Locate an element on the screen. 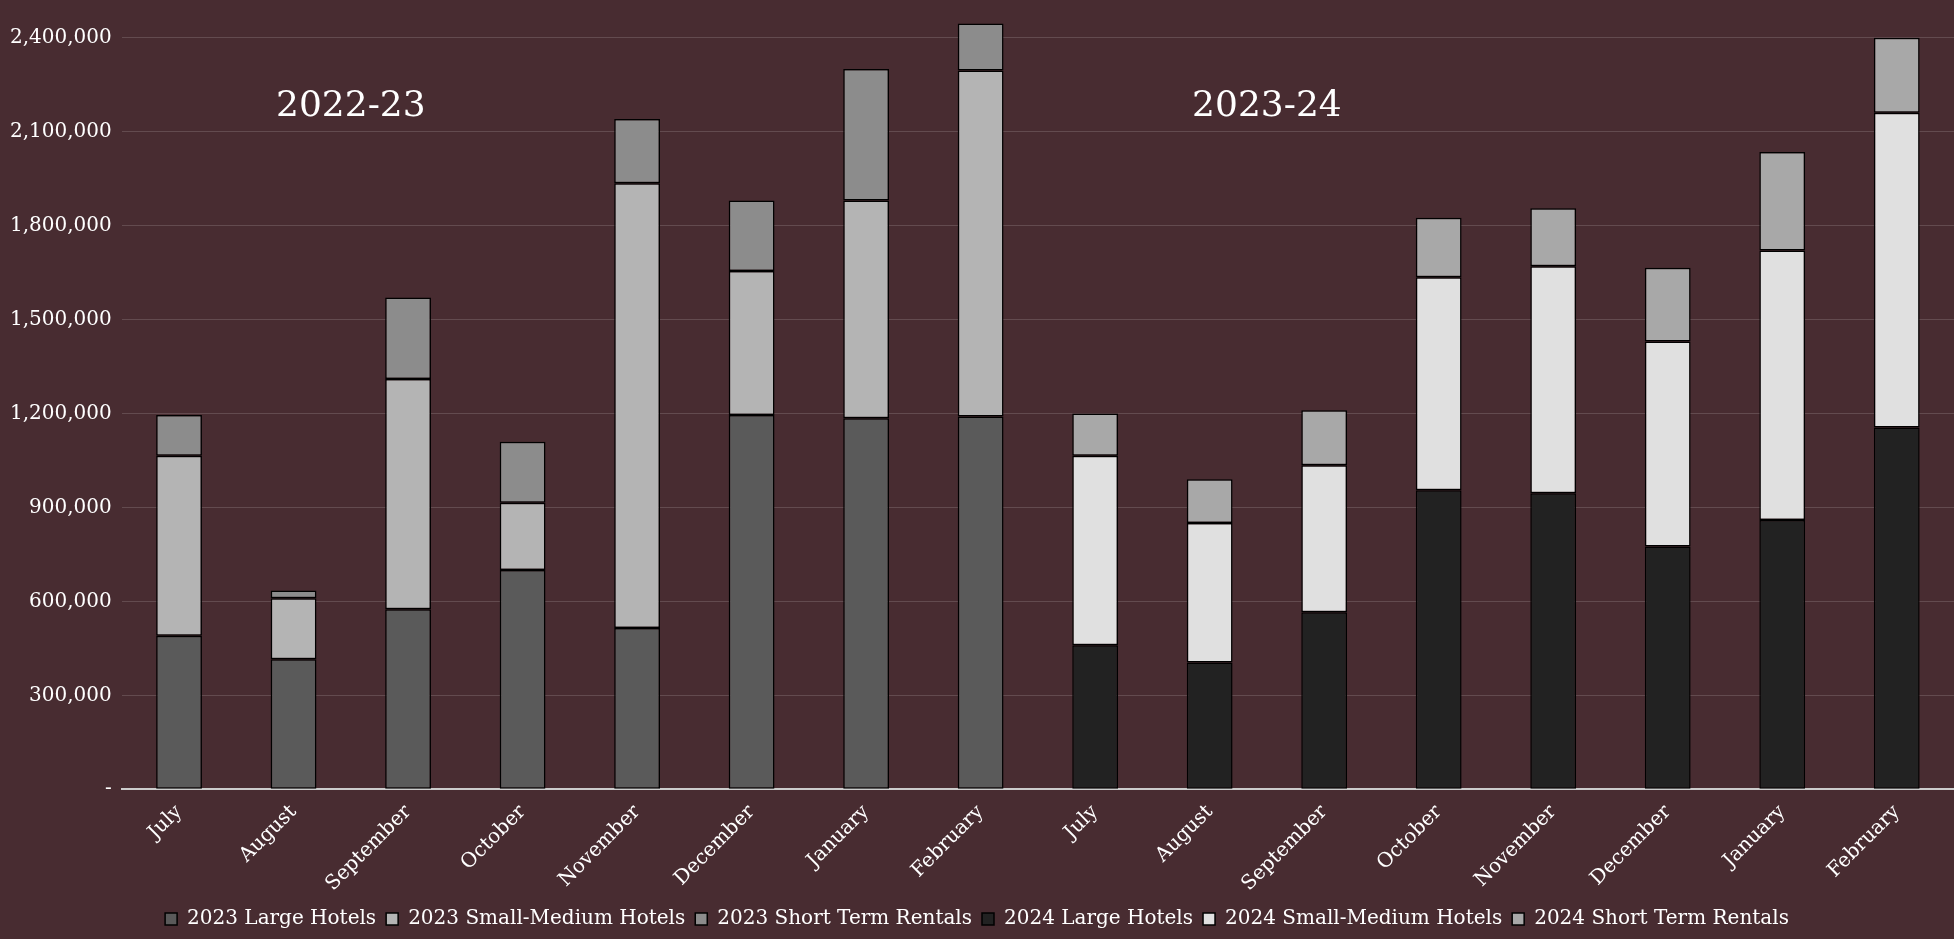 Image resolution: width=1954 pixels, height=939 pixels. legend-label: 2023 Short Term Rentals is located at coordinates (845, 917).